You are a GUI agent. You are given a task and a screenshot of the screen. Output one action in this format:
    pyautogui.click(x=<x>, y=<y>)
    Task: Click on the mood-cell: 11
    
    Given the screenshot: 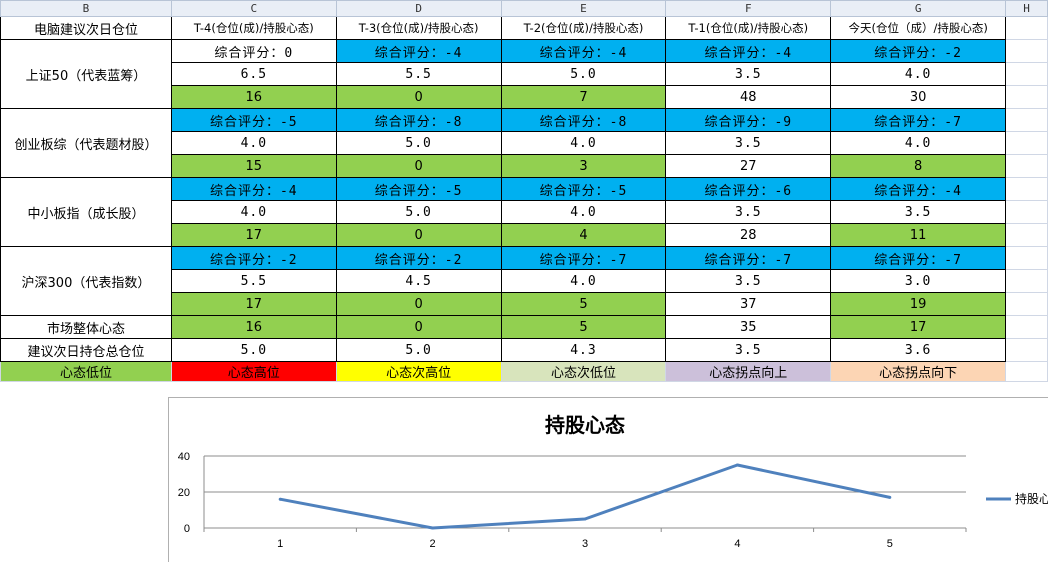 What is the action you would take?
    pyautogui.click(x=918, y=235)
    